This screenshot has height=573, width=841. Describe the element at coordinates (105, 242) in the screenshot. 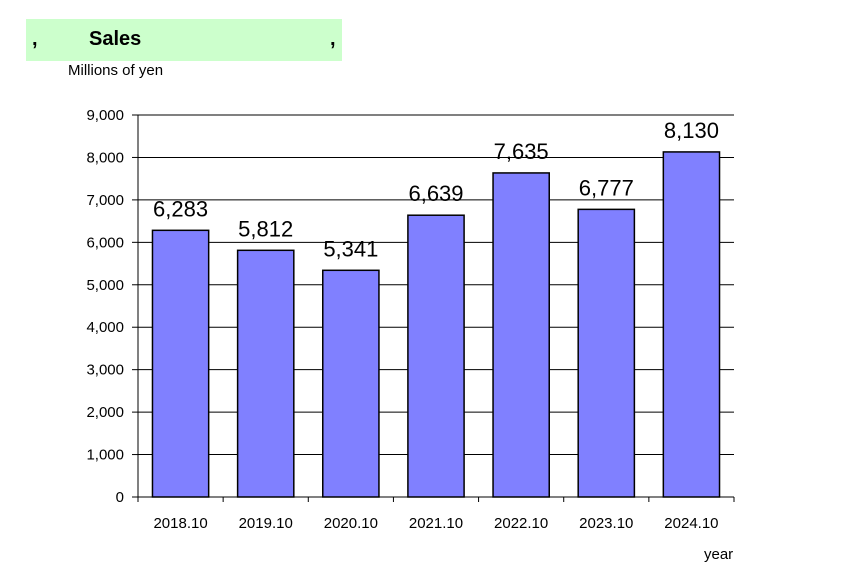

I see `y-tick-label: 6,000` at that location.